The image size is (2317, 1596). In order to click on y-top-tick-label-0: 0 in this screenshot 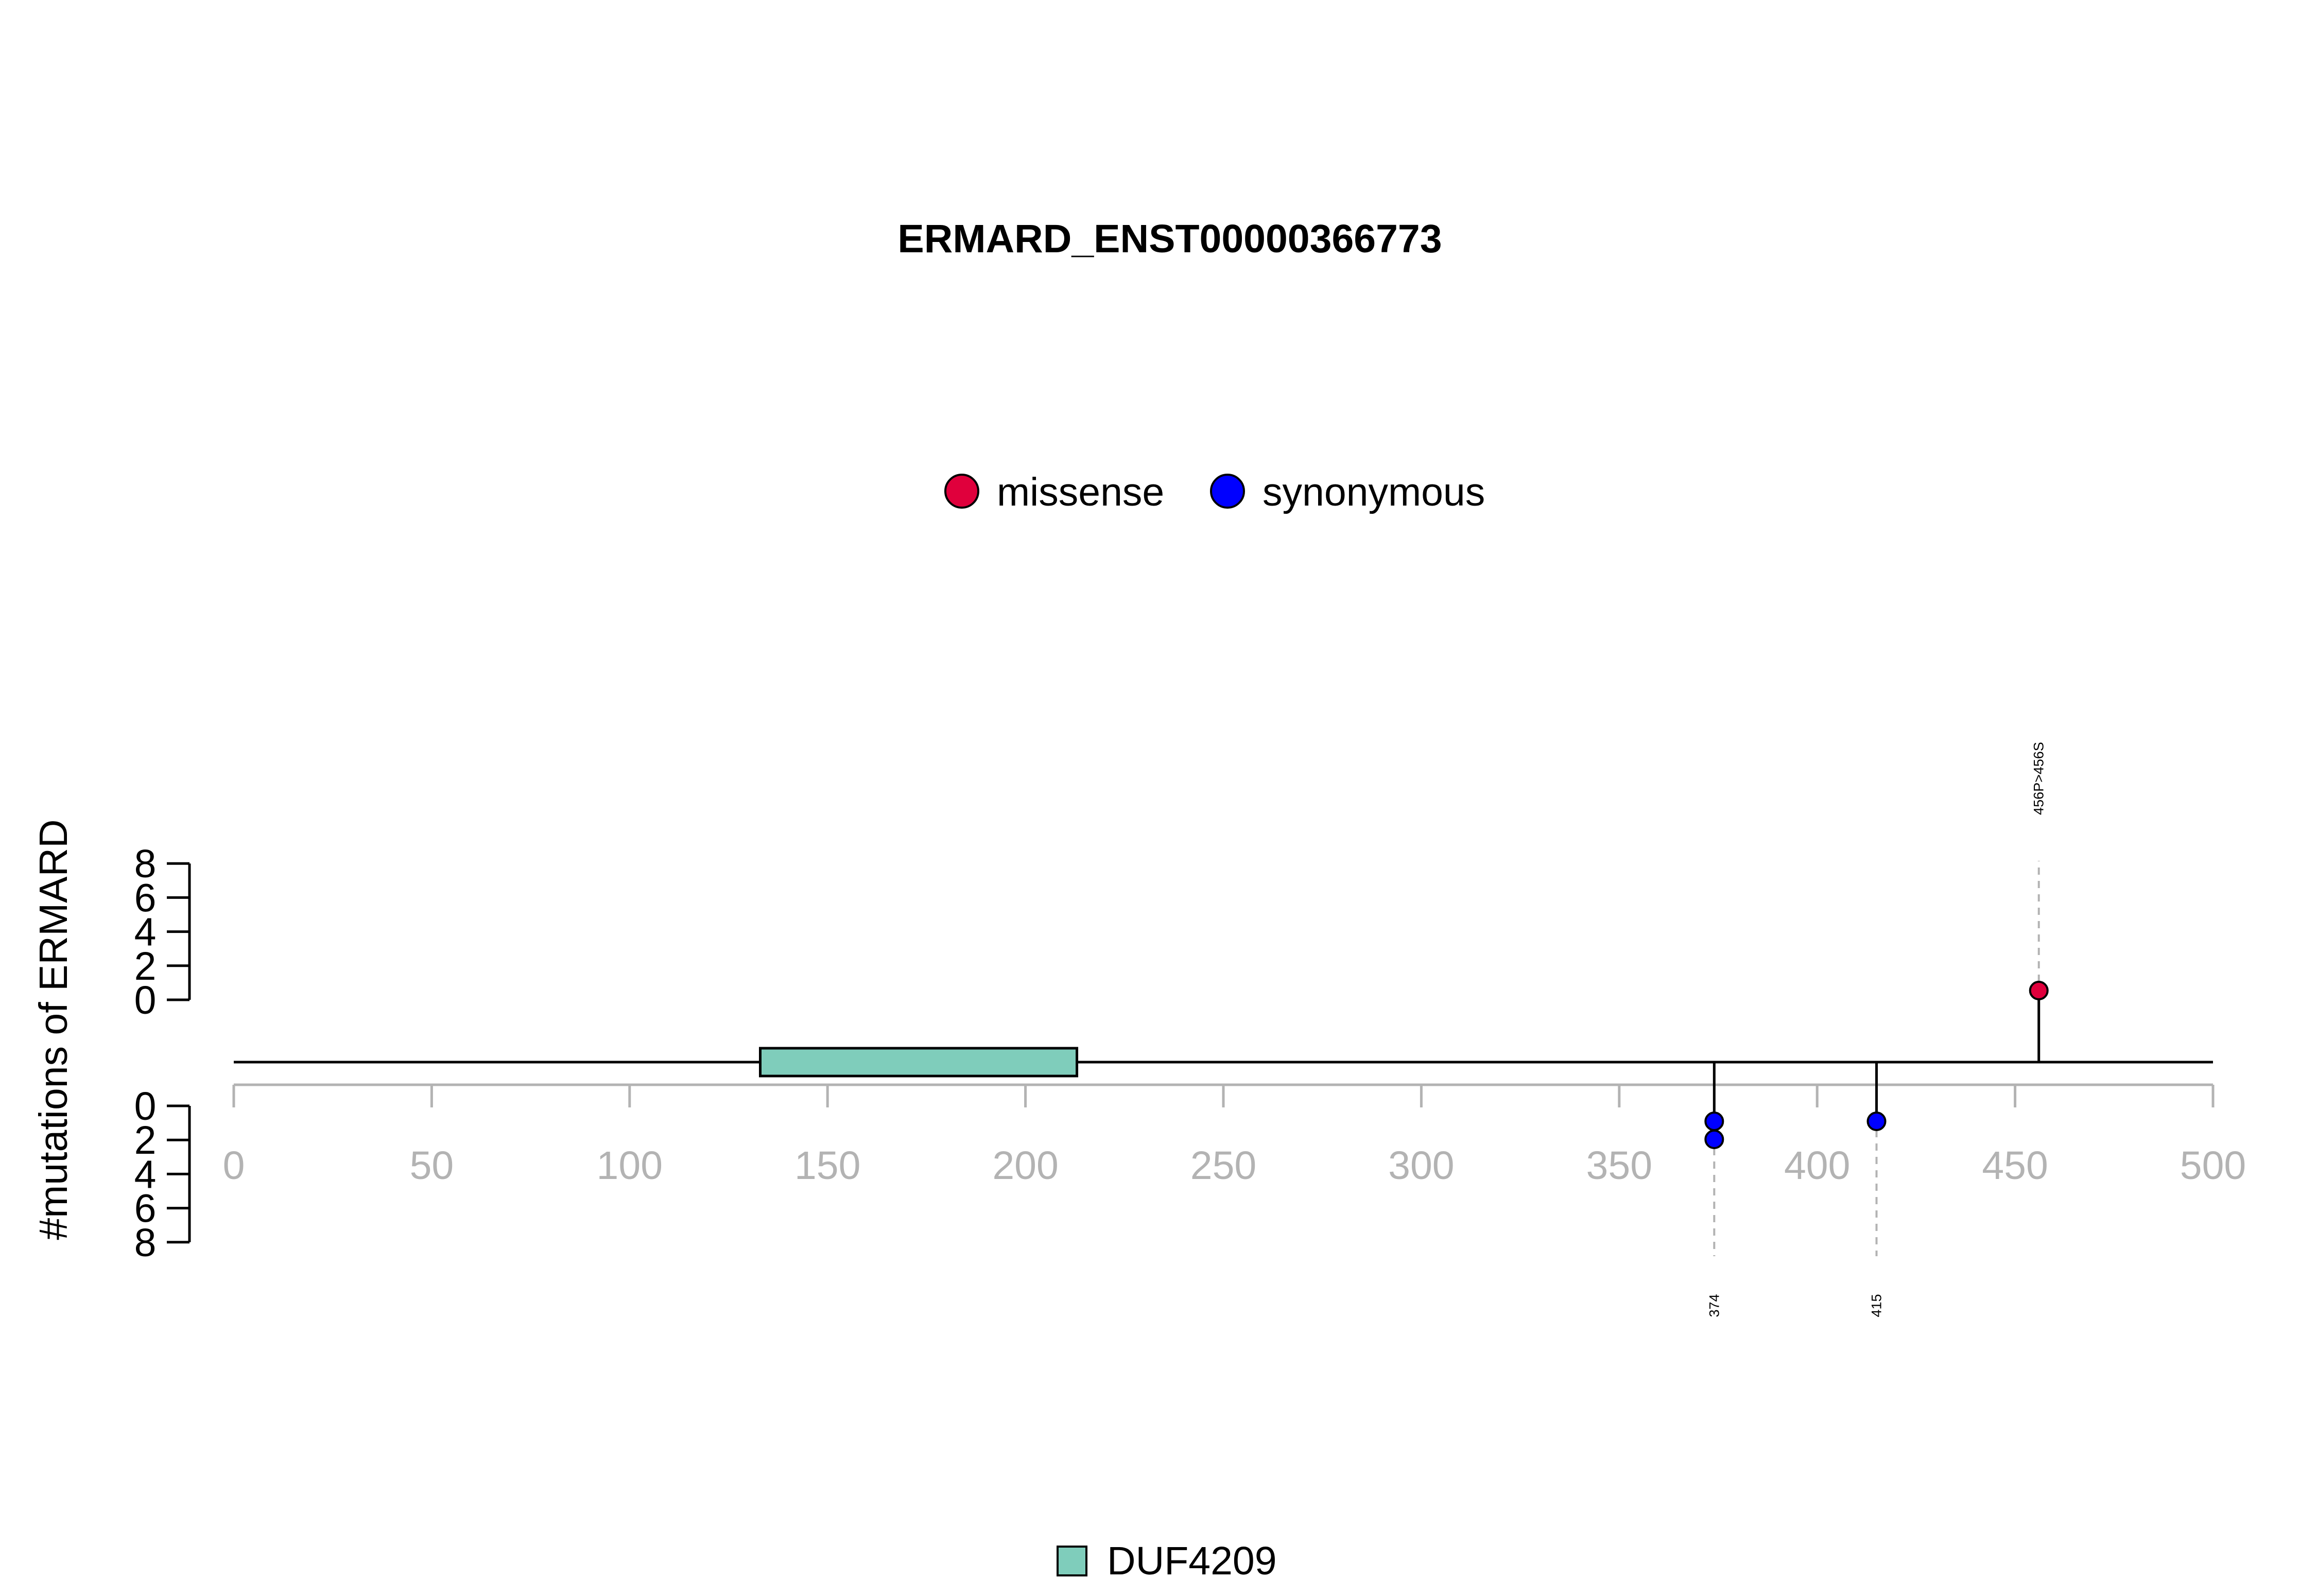, I will do `click(145, 1000)`.